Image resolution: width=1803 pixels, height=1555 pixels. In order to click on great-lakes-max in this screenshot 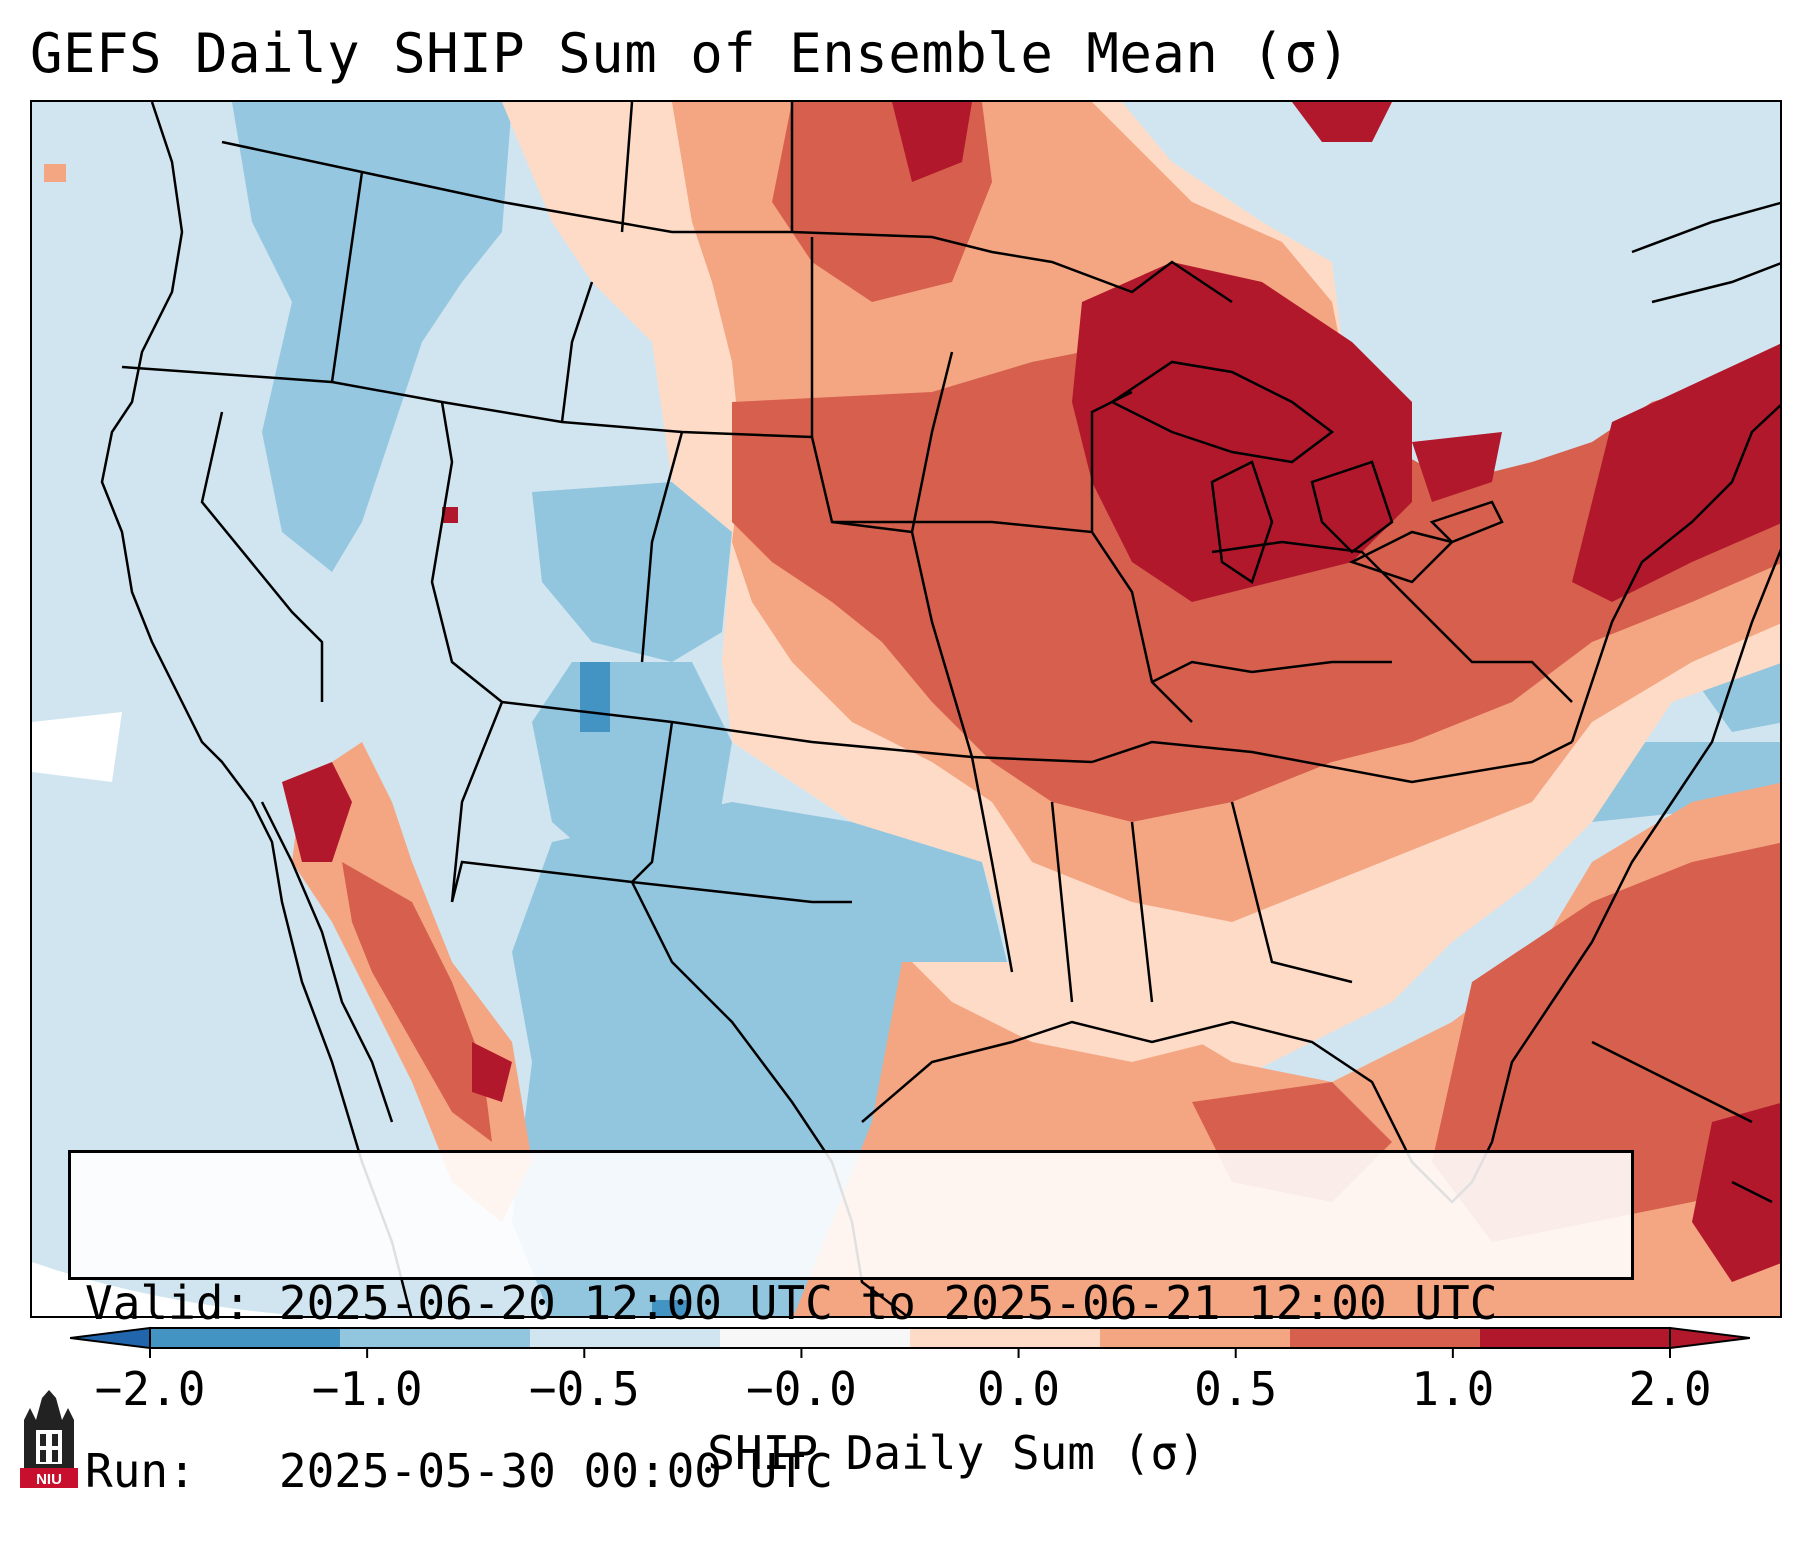, I will do `click(1242, 432)`.